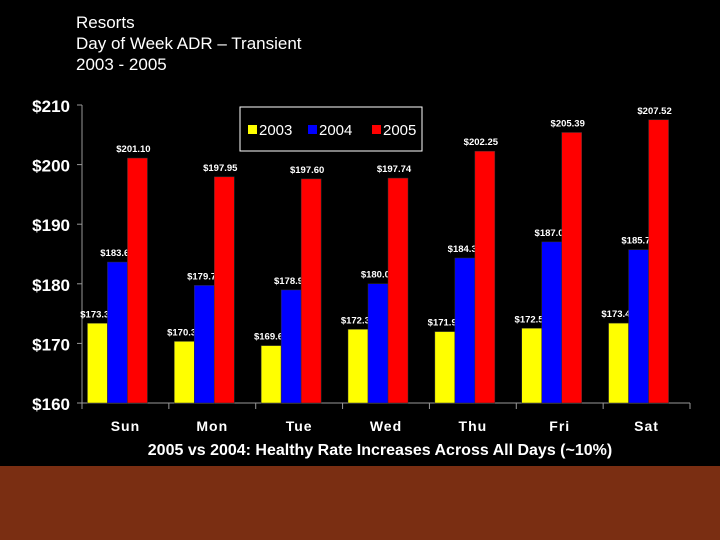 The image size is (720, 540). I want to click on x-tick-label: Wed, so click(386, 426).